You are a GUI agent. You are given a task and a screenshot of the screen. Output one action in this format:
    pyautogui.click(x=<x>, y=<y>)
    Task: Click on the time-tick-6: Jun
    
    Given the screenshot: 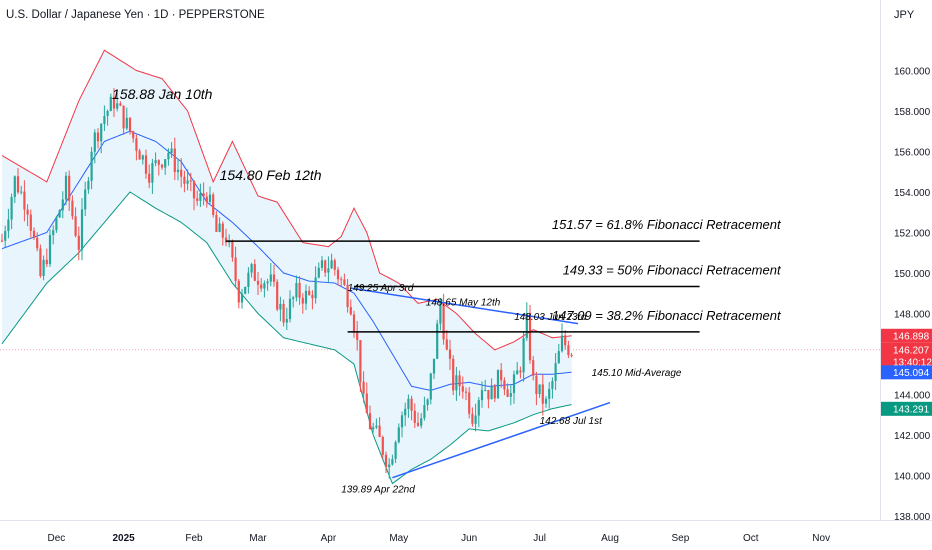 What is the action you would take?
    pyautogui.click(x=469, y=538)
    